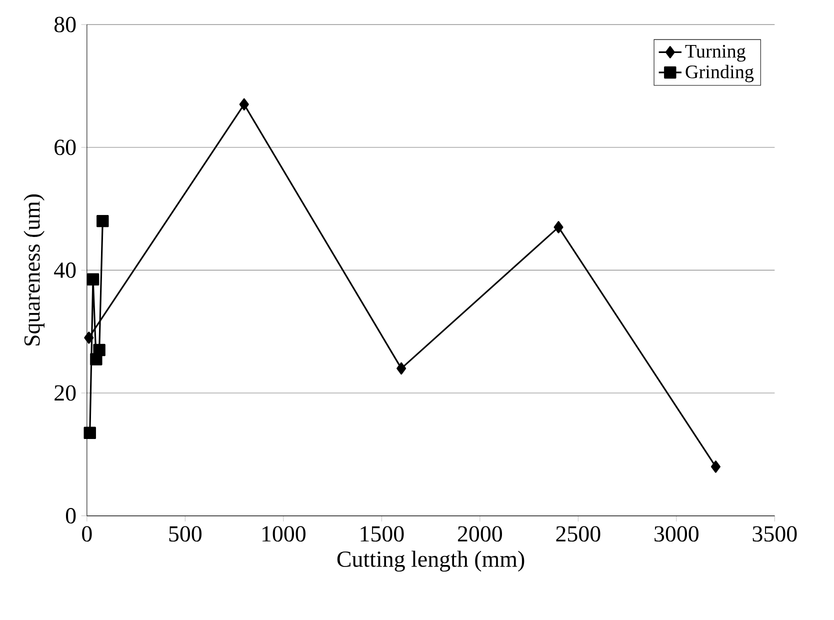 This screenshot has height=620, width=834. Describe the element at coordinates (65, 148) in the screenshot. I see `y-tick-label: 60` at that location.